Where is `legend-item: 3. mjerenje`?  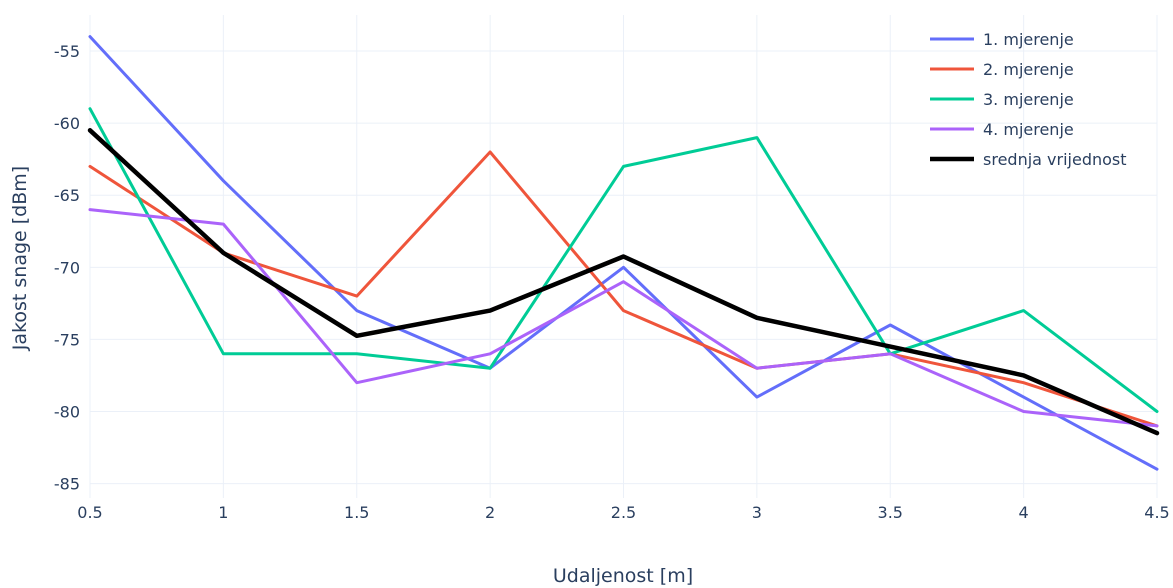
legend-item: 3. mjerenje is located at coordinates (1002, 99).